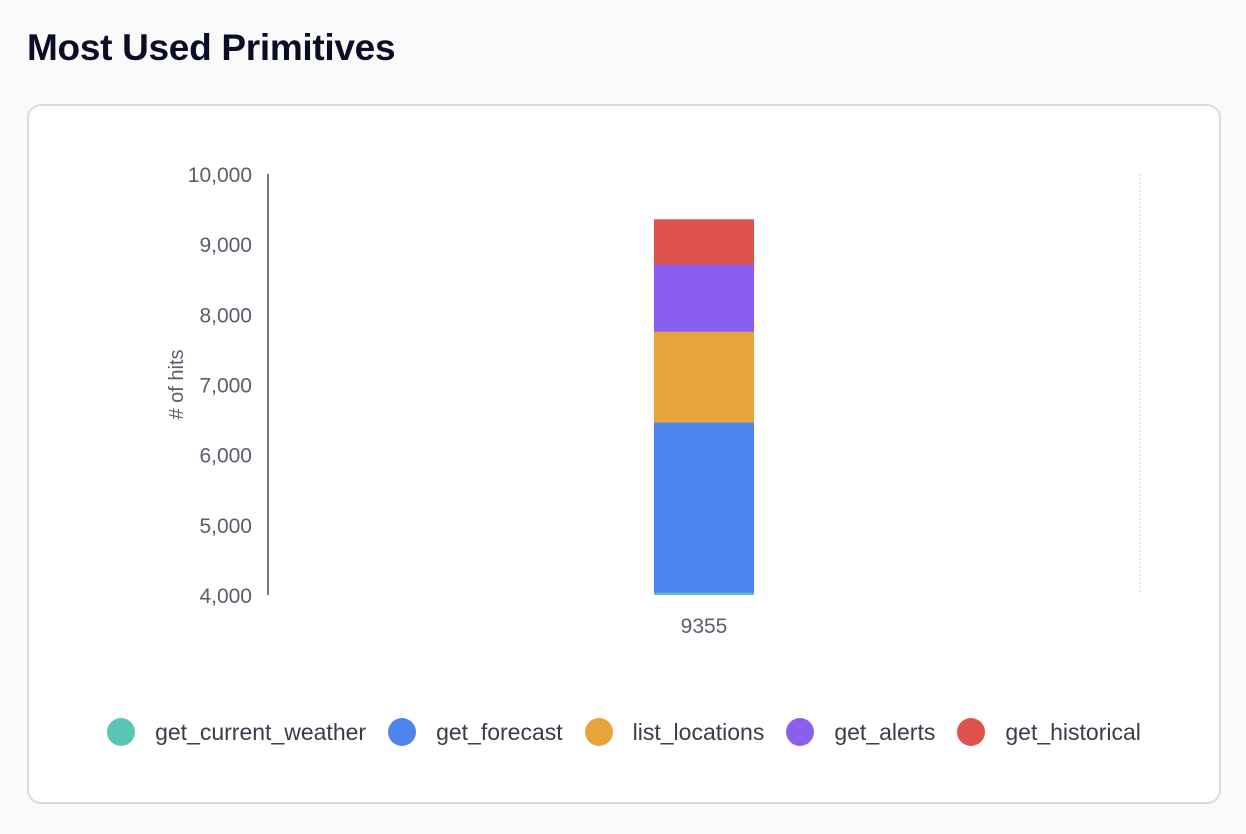 The image size is (1246, 834). I want to click on x-tick-label: 9355, so click(704, 626).